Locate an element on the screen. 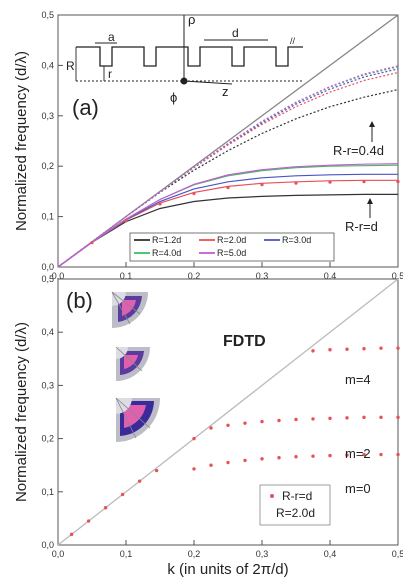  inset-label-phi: ϕ is located at coordinates (173, 97).